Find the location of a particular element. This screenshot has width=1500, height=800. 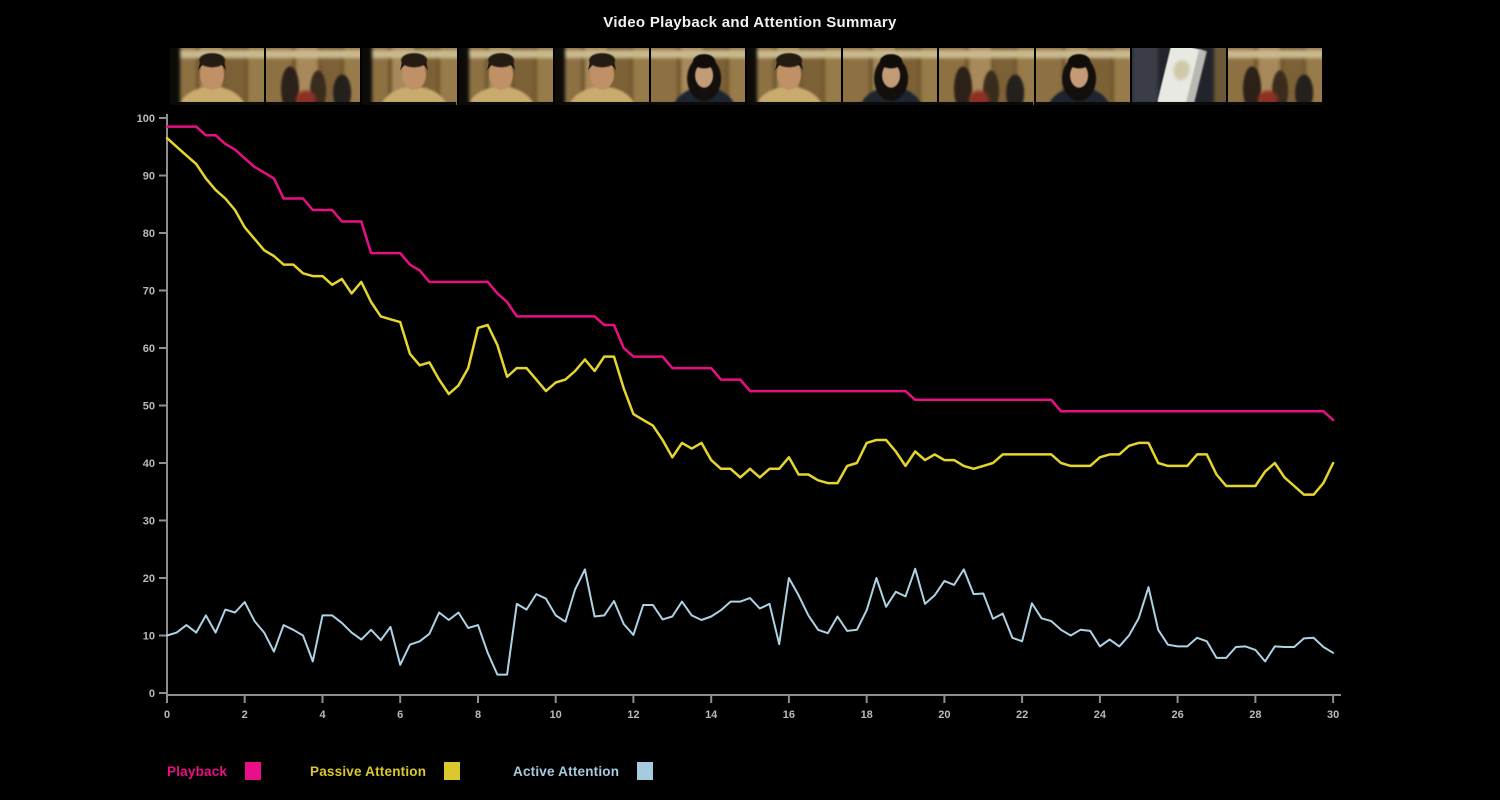

active-attention-line is located at coordinates (750, 621).